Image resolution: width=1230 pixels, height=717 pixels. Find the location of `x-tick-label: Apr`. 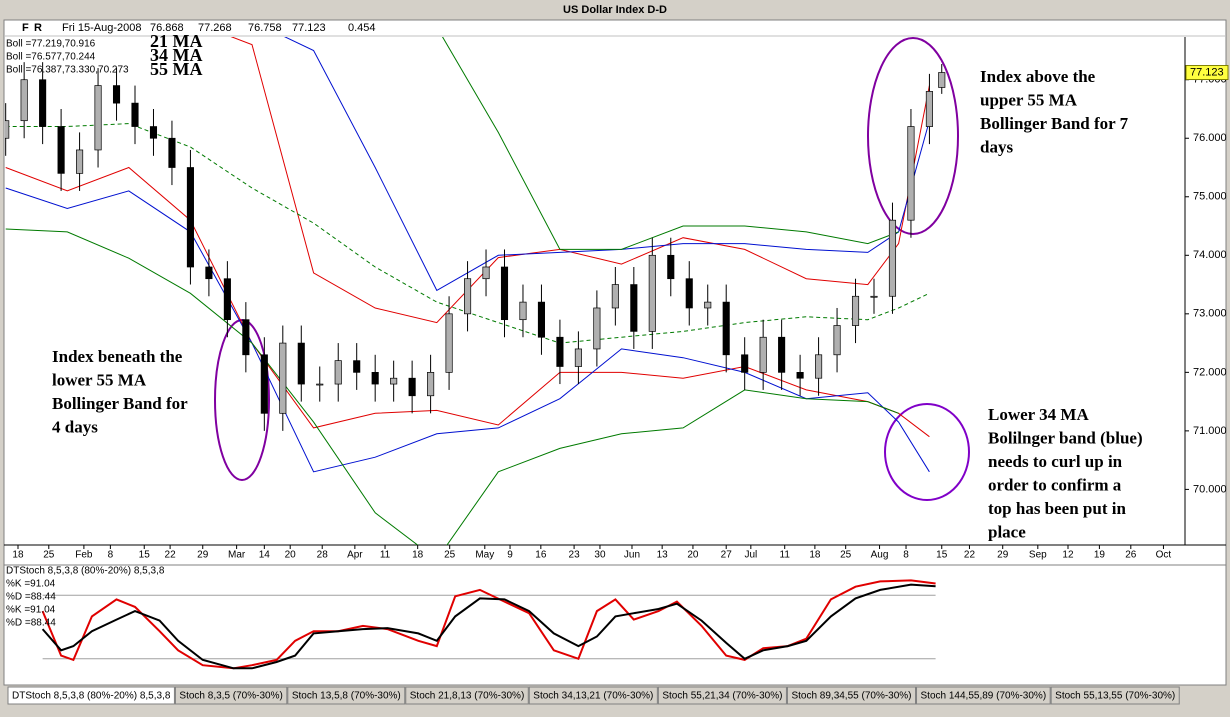

x-tick-label: Apr is located at coordinates (355, 555).